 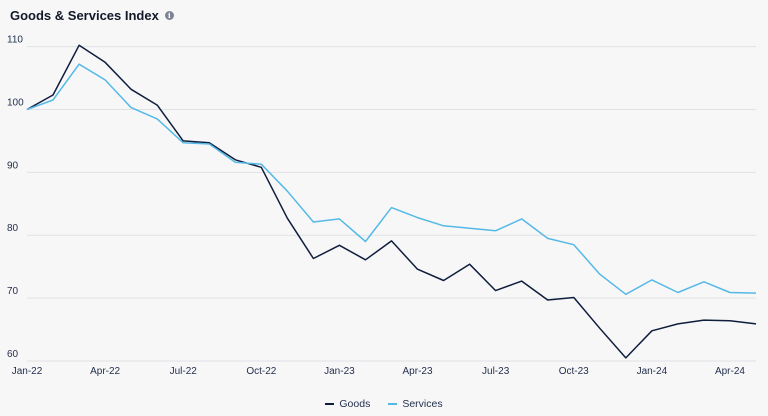 I want to click on x-tick-label-apr-22: Apr-22, so click(x=105, y=371).